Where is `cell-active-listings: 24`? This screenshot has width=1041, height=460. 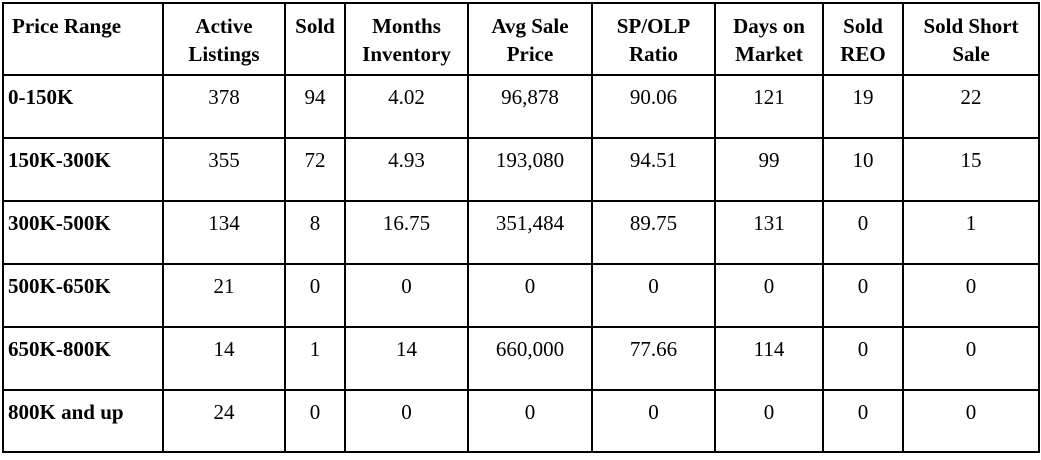
cell-active-listings: 24 is located at coordinates (224, 421).